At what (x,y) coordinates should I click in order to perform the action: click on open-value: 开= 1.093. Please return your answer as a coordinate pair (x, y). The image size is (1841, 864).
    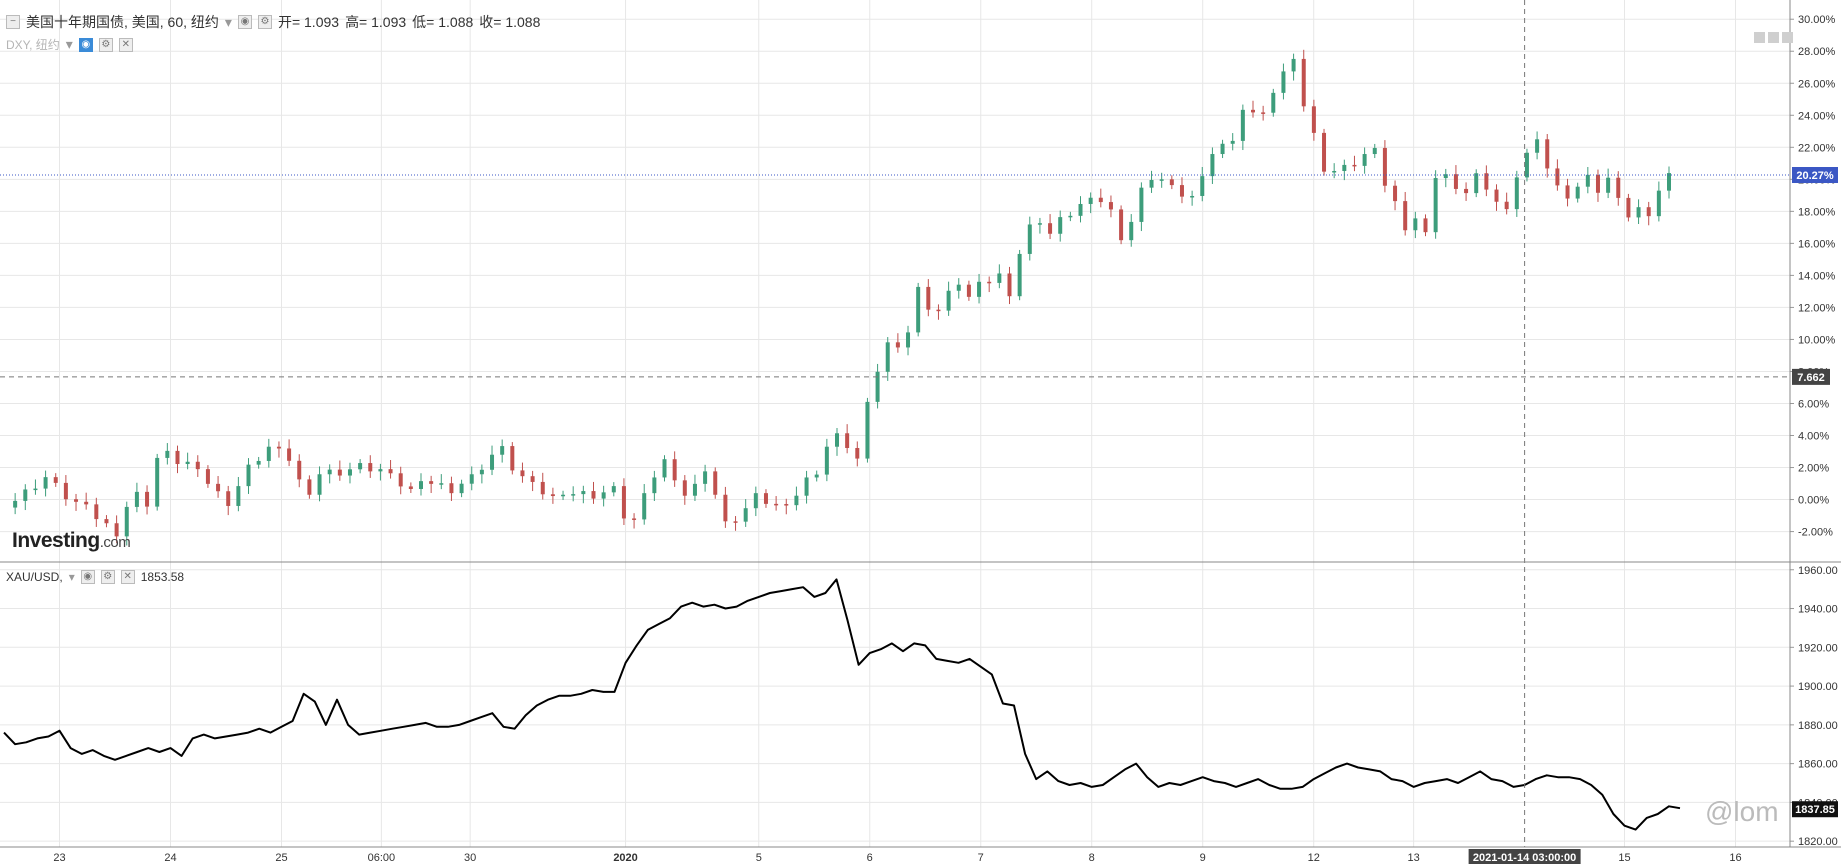
    Looking at the image, I should click on (308, 22).